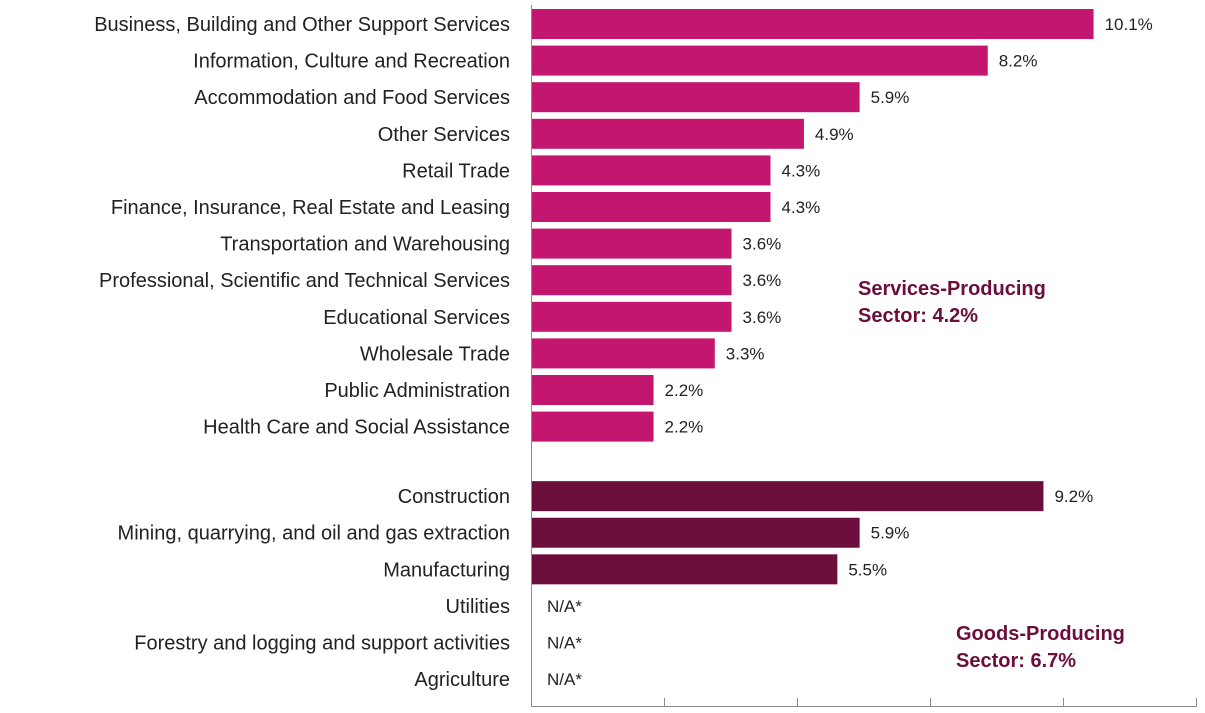 The height and width of the screenshot is (713, 1205). What do you see at coordinates (1016, 661) in the screenshot?
I see `annotation-line: Sector: 6.7%` at bounding box center [1016, 661].